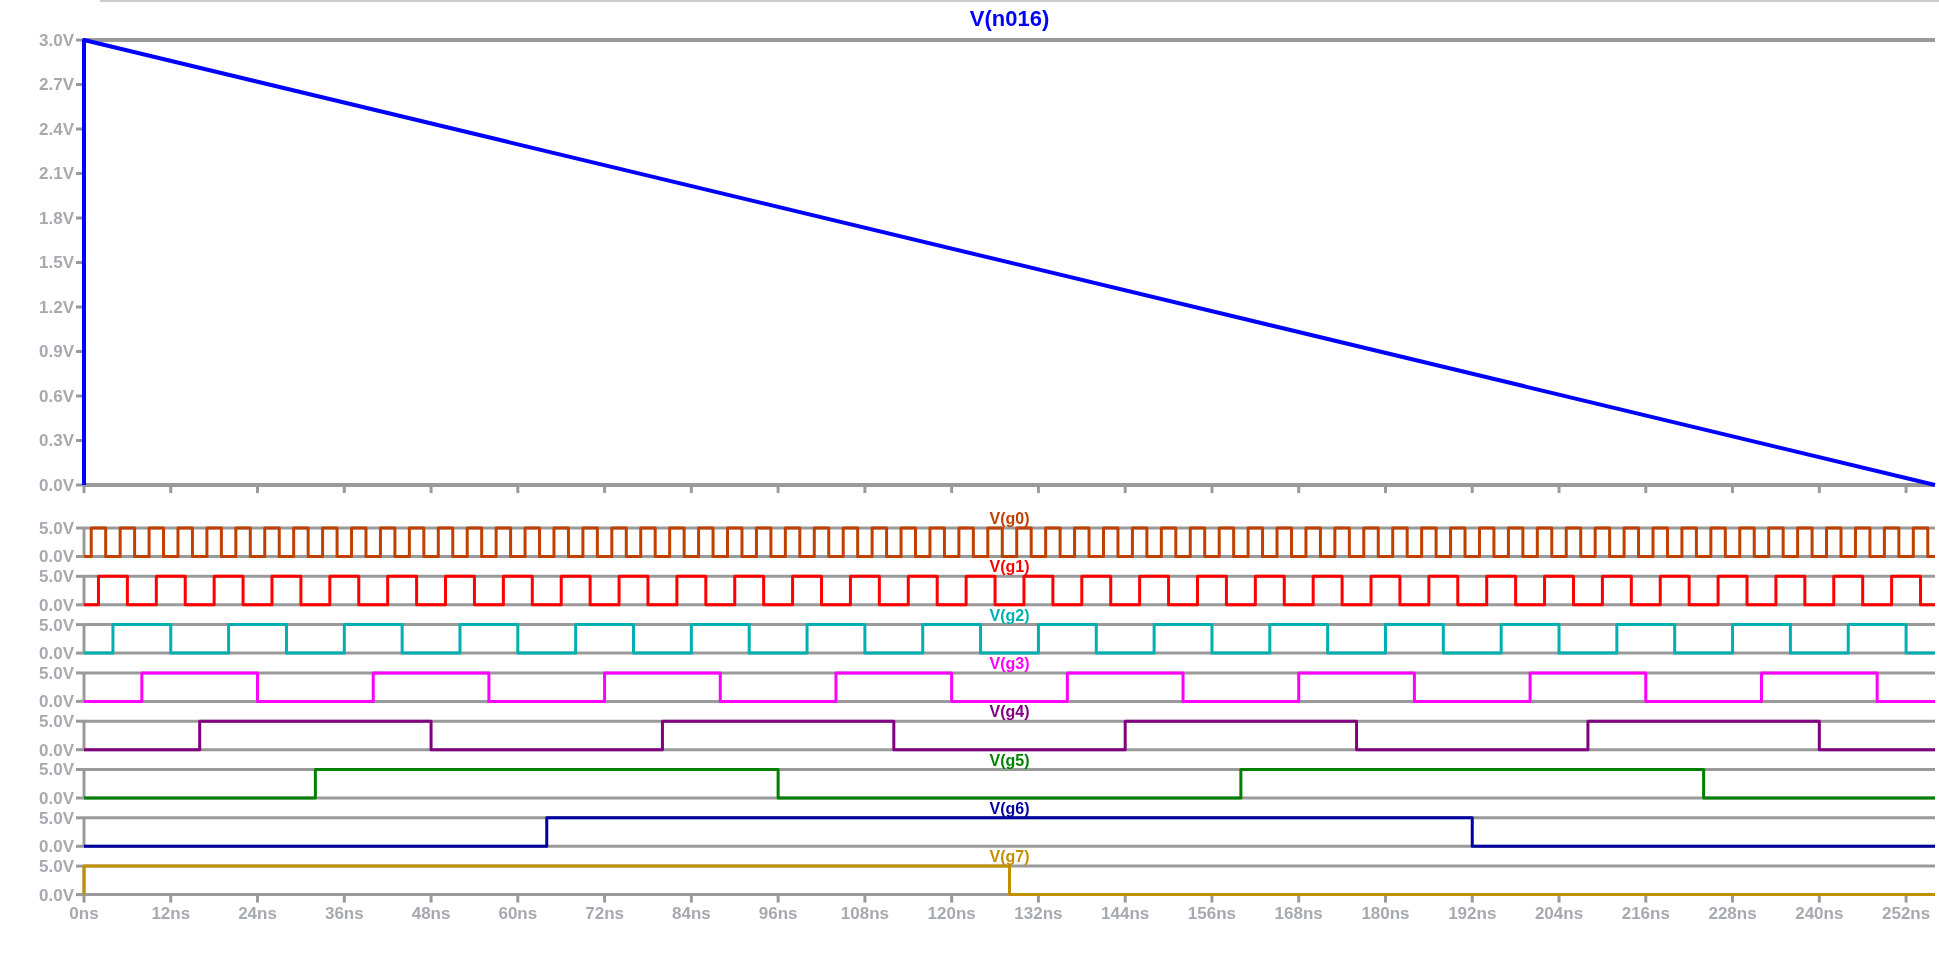 The image size is (1939, 954). I want to click on series-label: V(g1), so click(1009, 567).